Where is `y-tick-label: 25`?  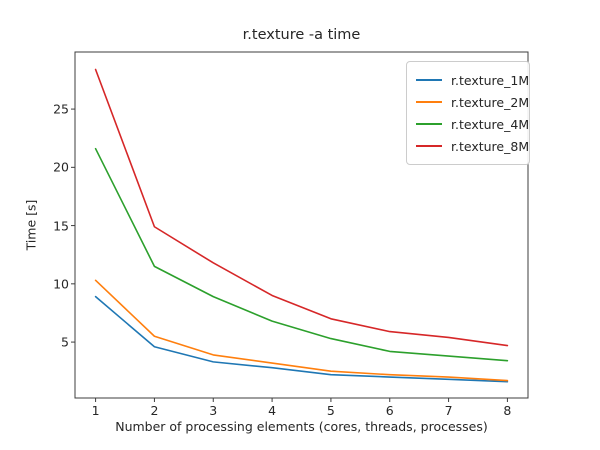 y-tick-label: 25 is located at coordinates (61, 109).